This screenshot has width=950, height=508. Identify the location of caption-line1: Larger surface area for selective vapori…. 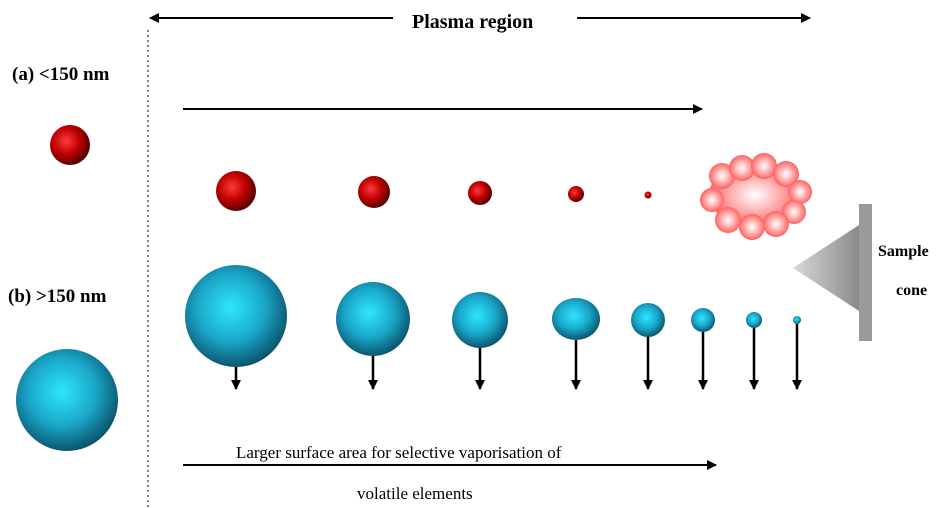
(399, 452).